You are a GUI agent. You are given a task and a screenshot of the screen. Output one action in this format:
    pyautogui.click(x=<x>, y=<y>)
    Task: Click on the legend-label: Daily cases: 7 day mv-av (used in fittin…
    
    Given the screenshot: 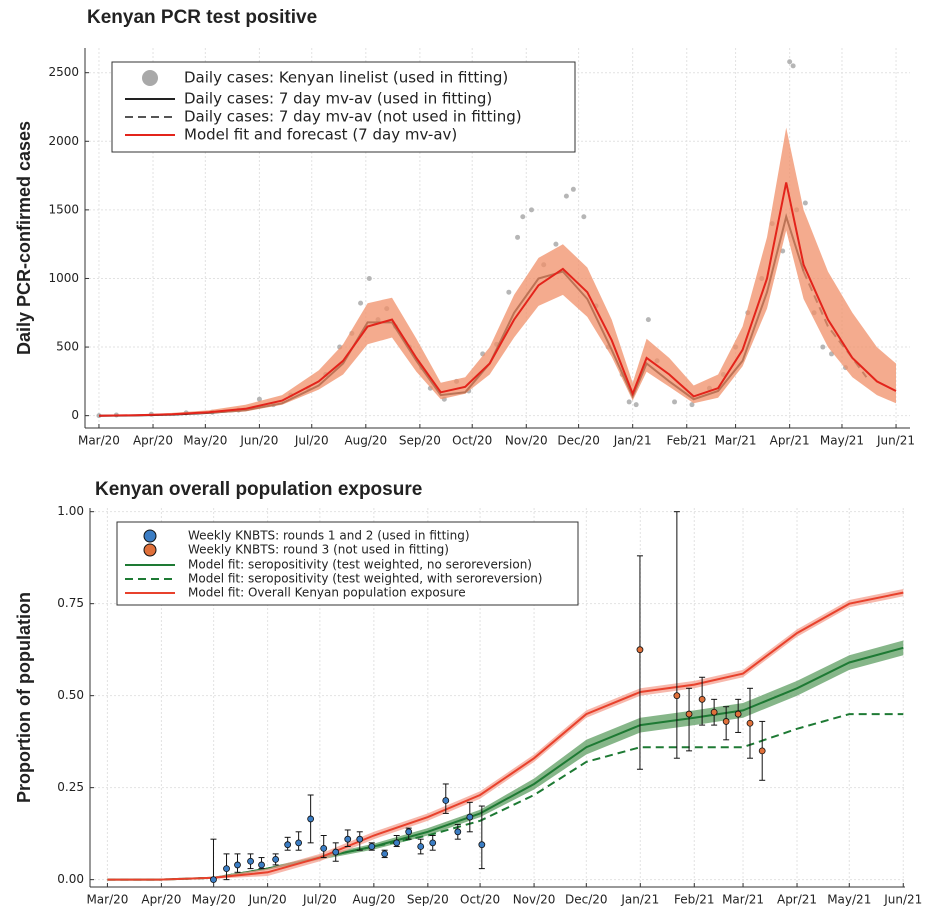 What is the action you would take?
    pyautogui.click(x=338, y=99)
    